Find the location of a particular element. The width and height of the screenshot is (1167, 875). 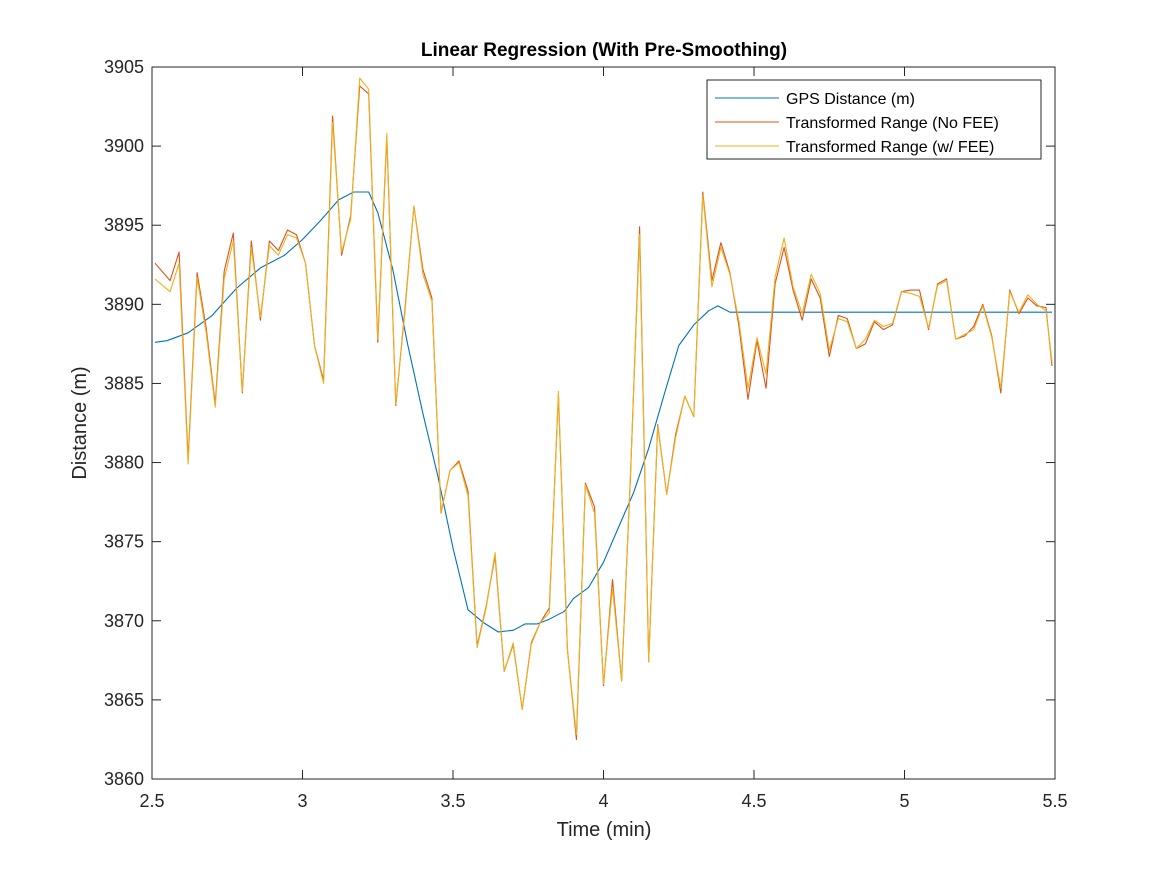

x-tick-label: 5.5 is located at coordinates (1054, 801).